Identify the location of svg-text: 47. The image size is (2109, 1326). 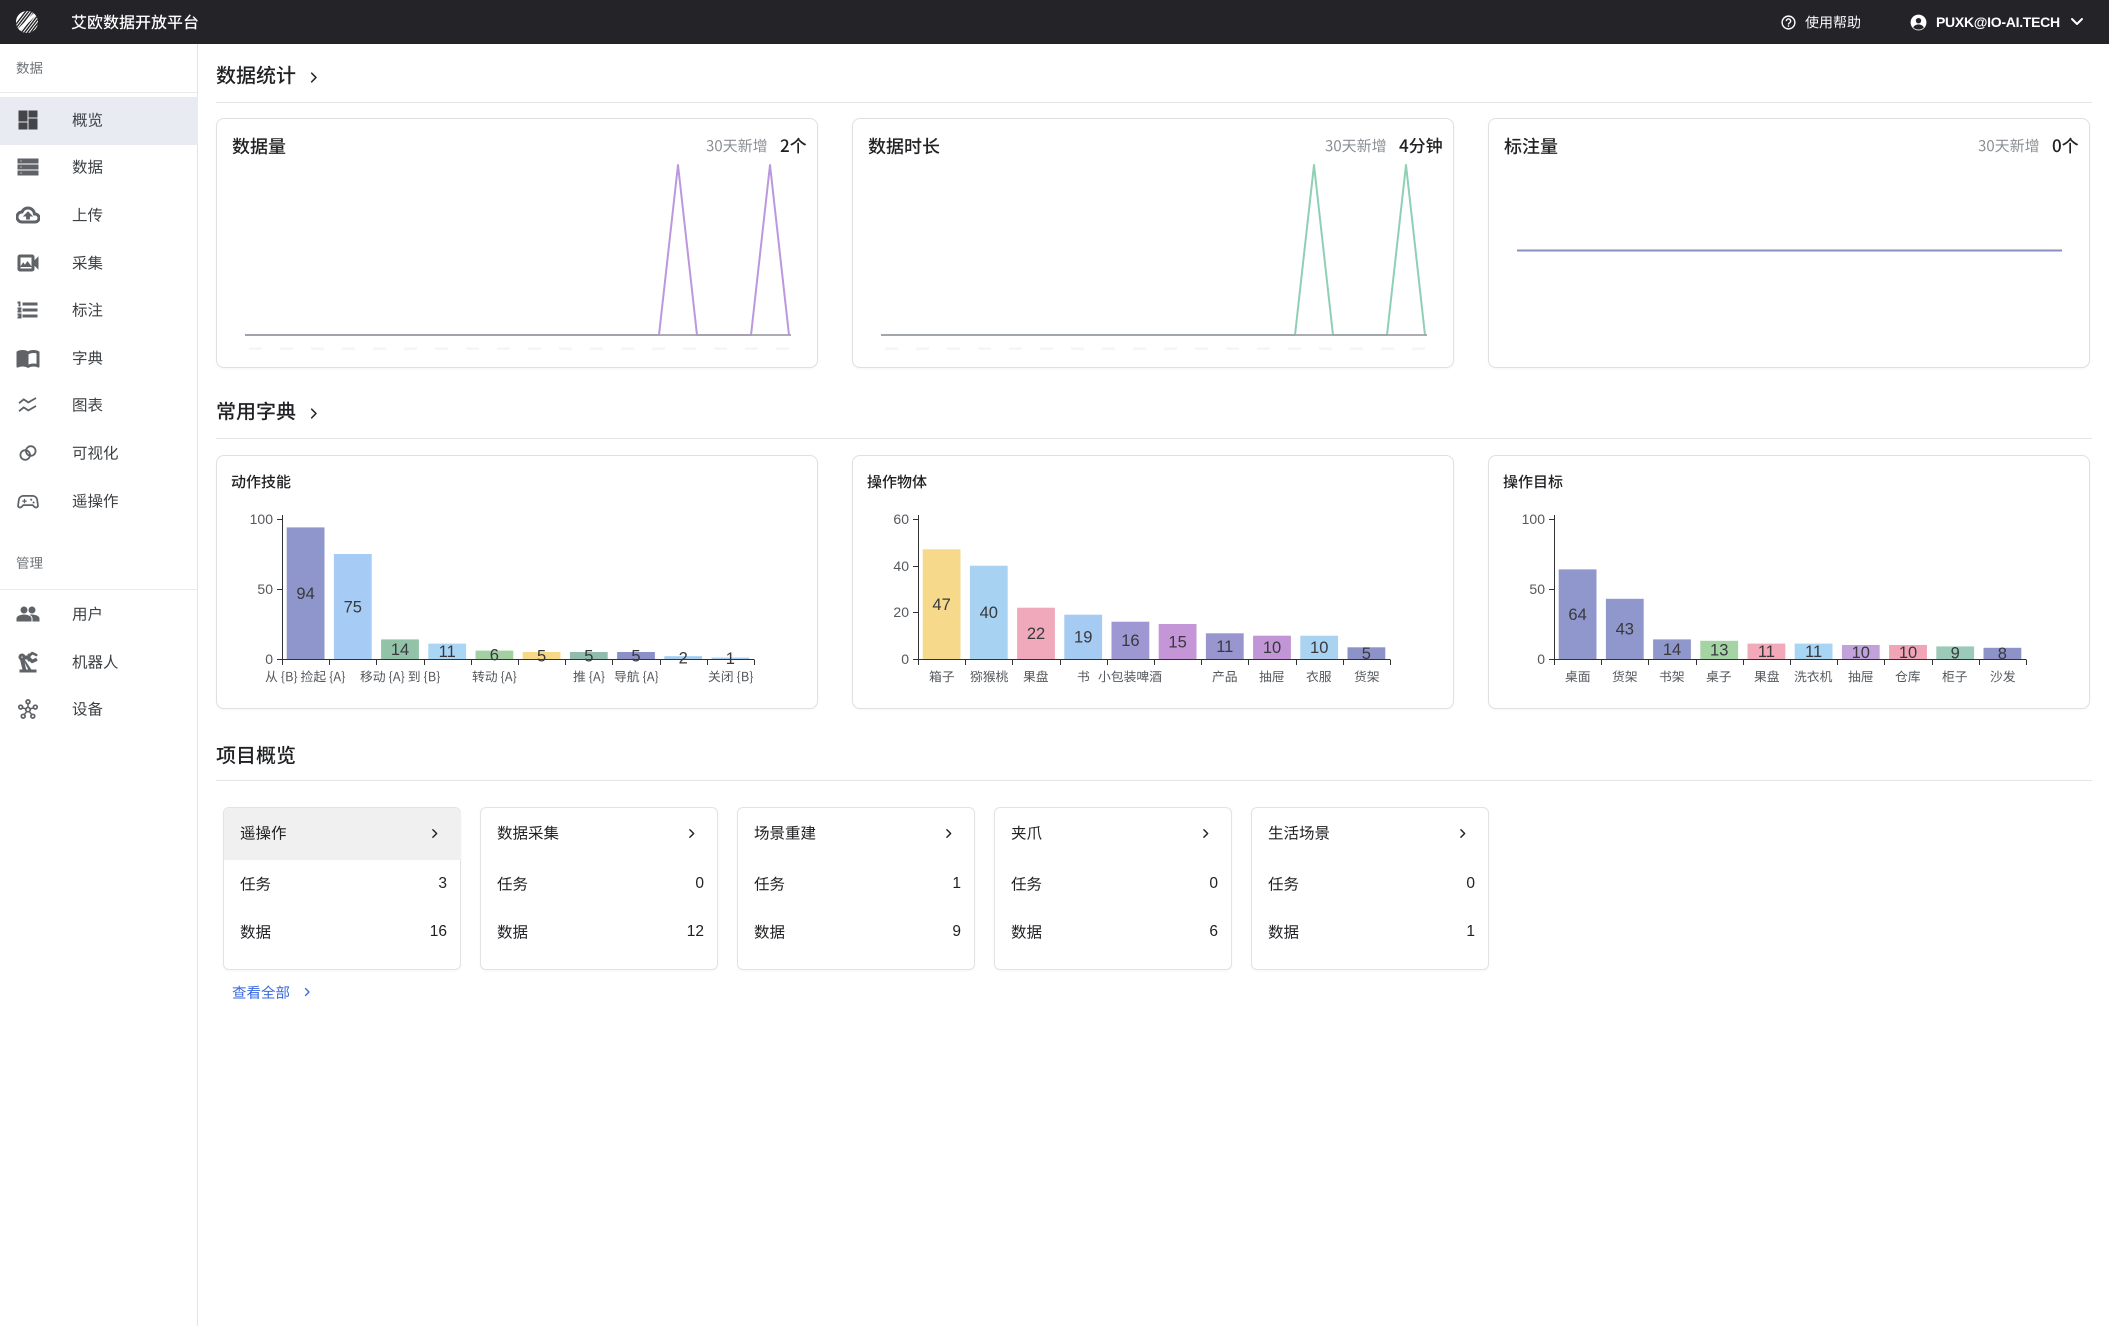
(941, 605).